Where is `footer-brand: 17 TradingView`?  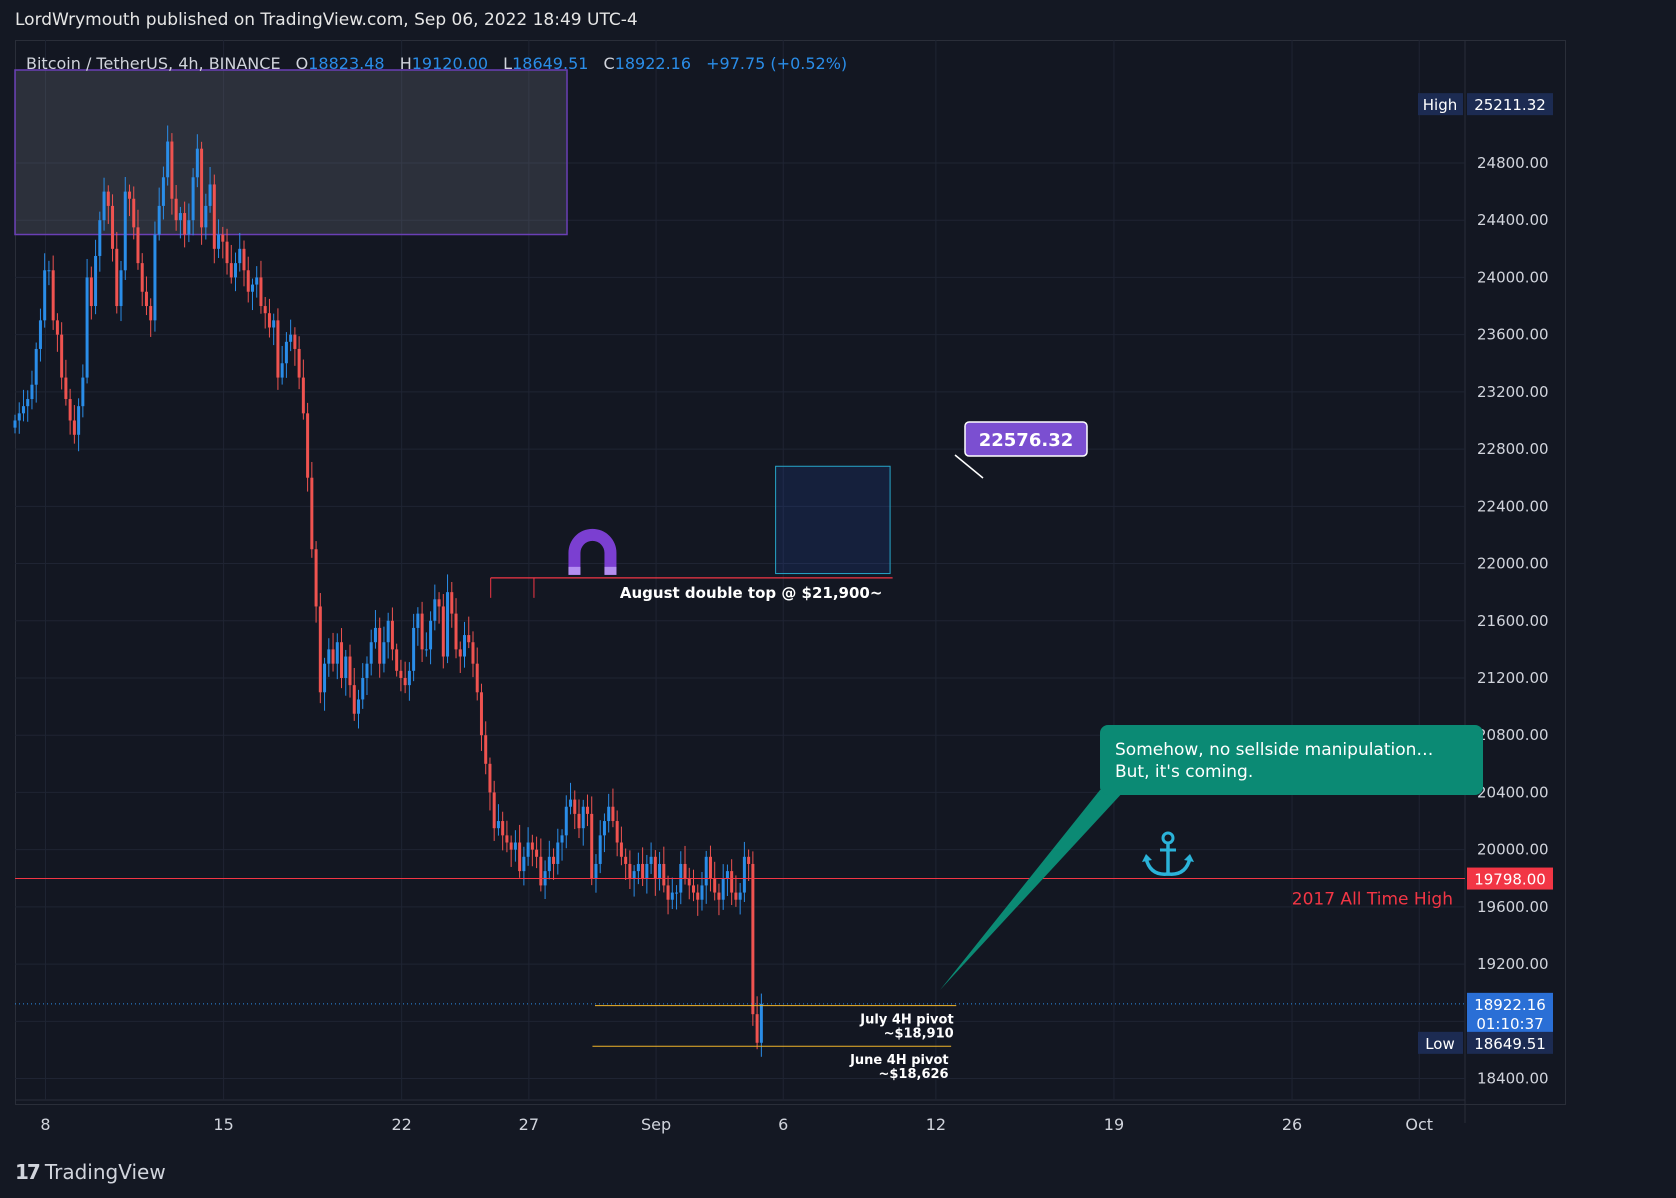 footer-brand: 17 TradingView is located at coordinates (90, 1172).